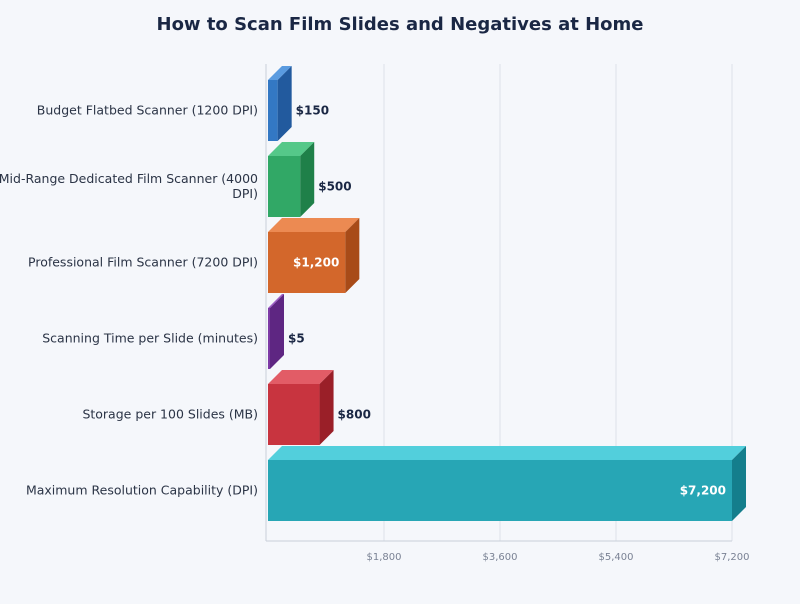 The image size is (800, 604). What do you see at coordinates (170, 414) in the screenshot?
I see `category-label: Storage per 100 Slides (MB)` at bounding box center [170, 414].